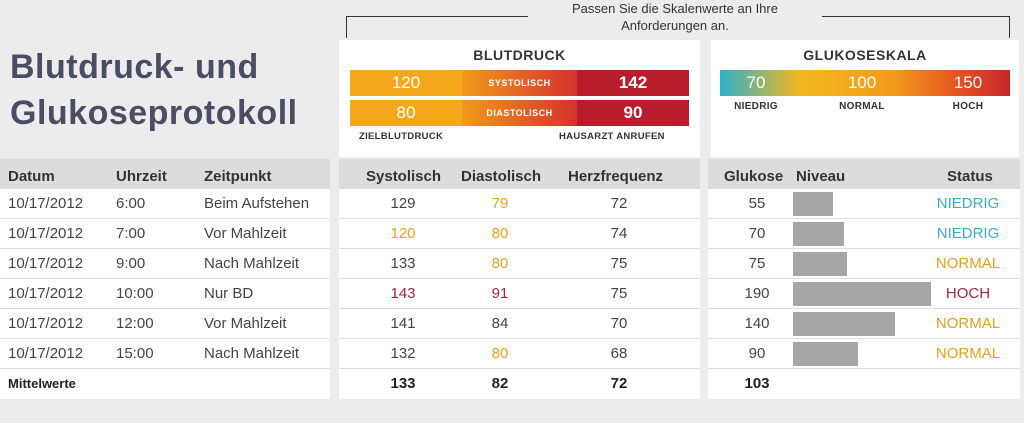 Image resolution: width=1024 pixels, height=423 pixels. What do you see at coordinates (616, 176) in the screenshot?
I see `header-herzfrequenz: Herzfrequenz` at bounding box center [616, 176].